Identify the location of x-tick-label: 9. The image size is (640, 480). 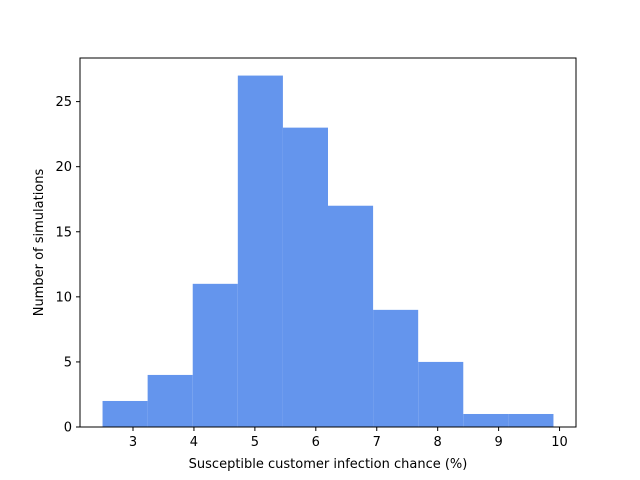
(498, 442).